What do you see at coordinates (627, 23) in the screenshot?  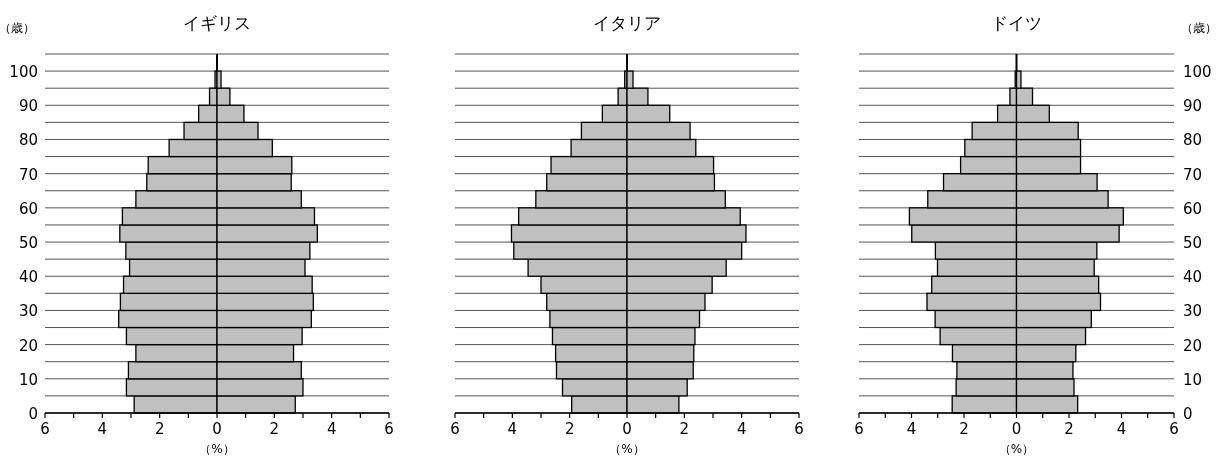 I see `chart-title: イタリア` at bounding box center [627, 23].